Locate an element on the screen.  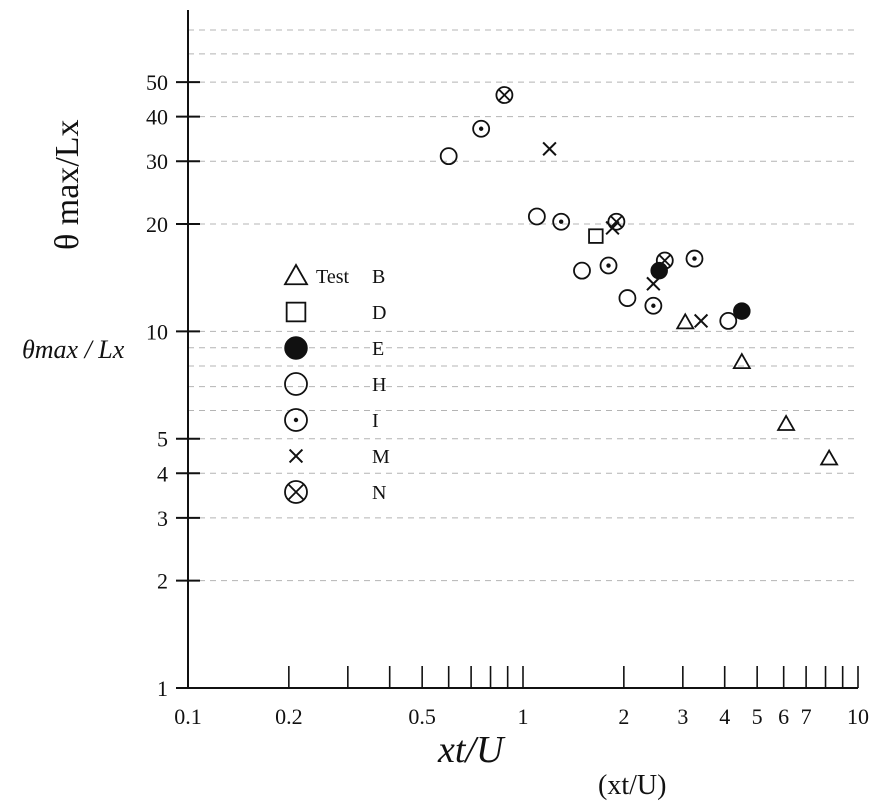
x-tick-label: 5 is located at coordinates (757, 716).